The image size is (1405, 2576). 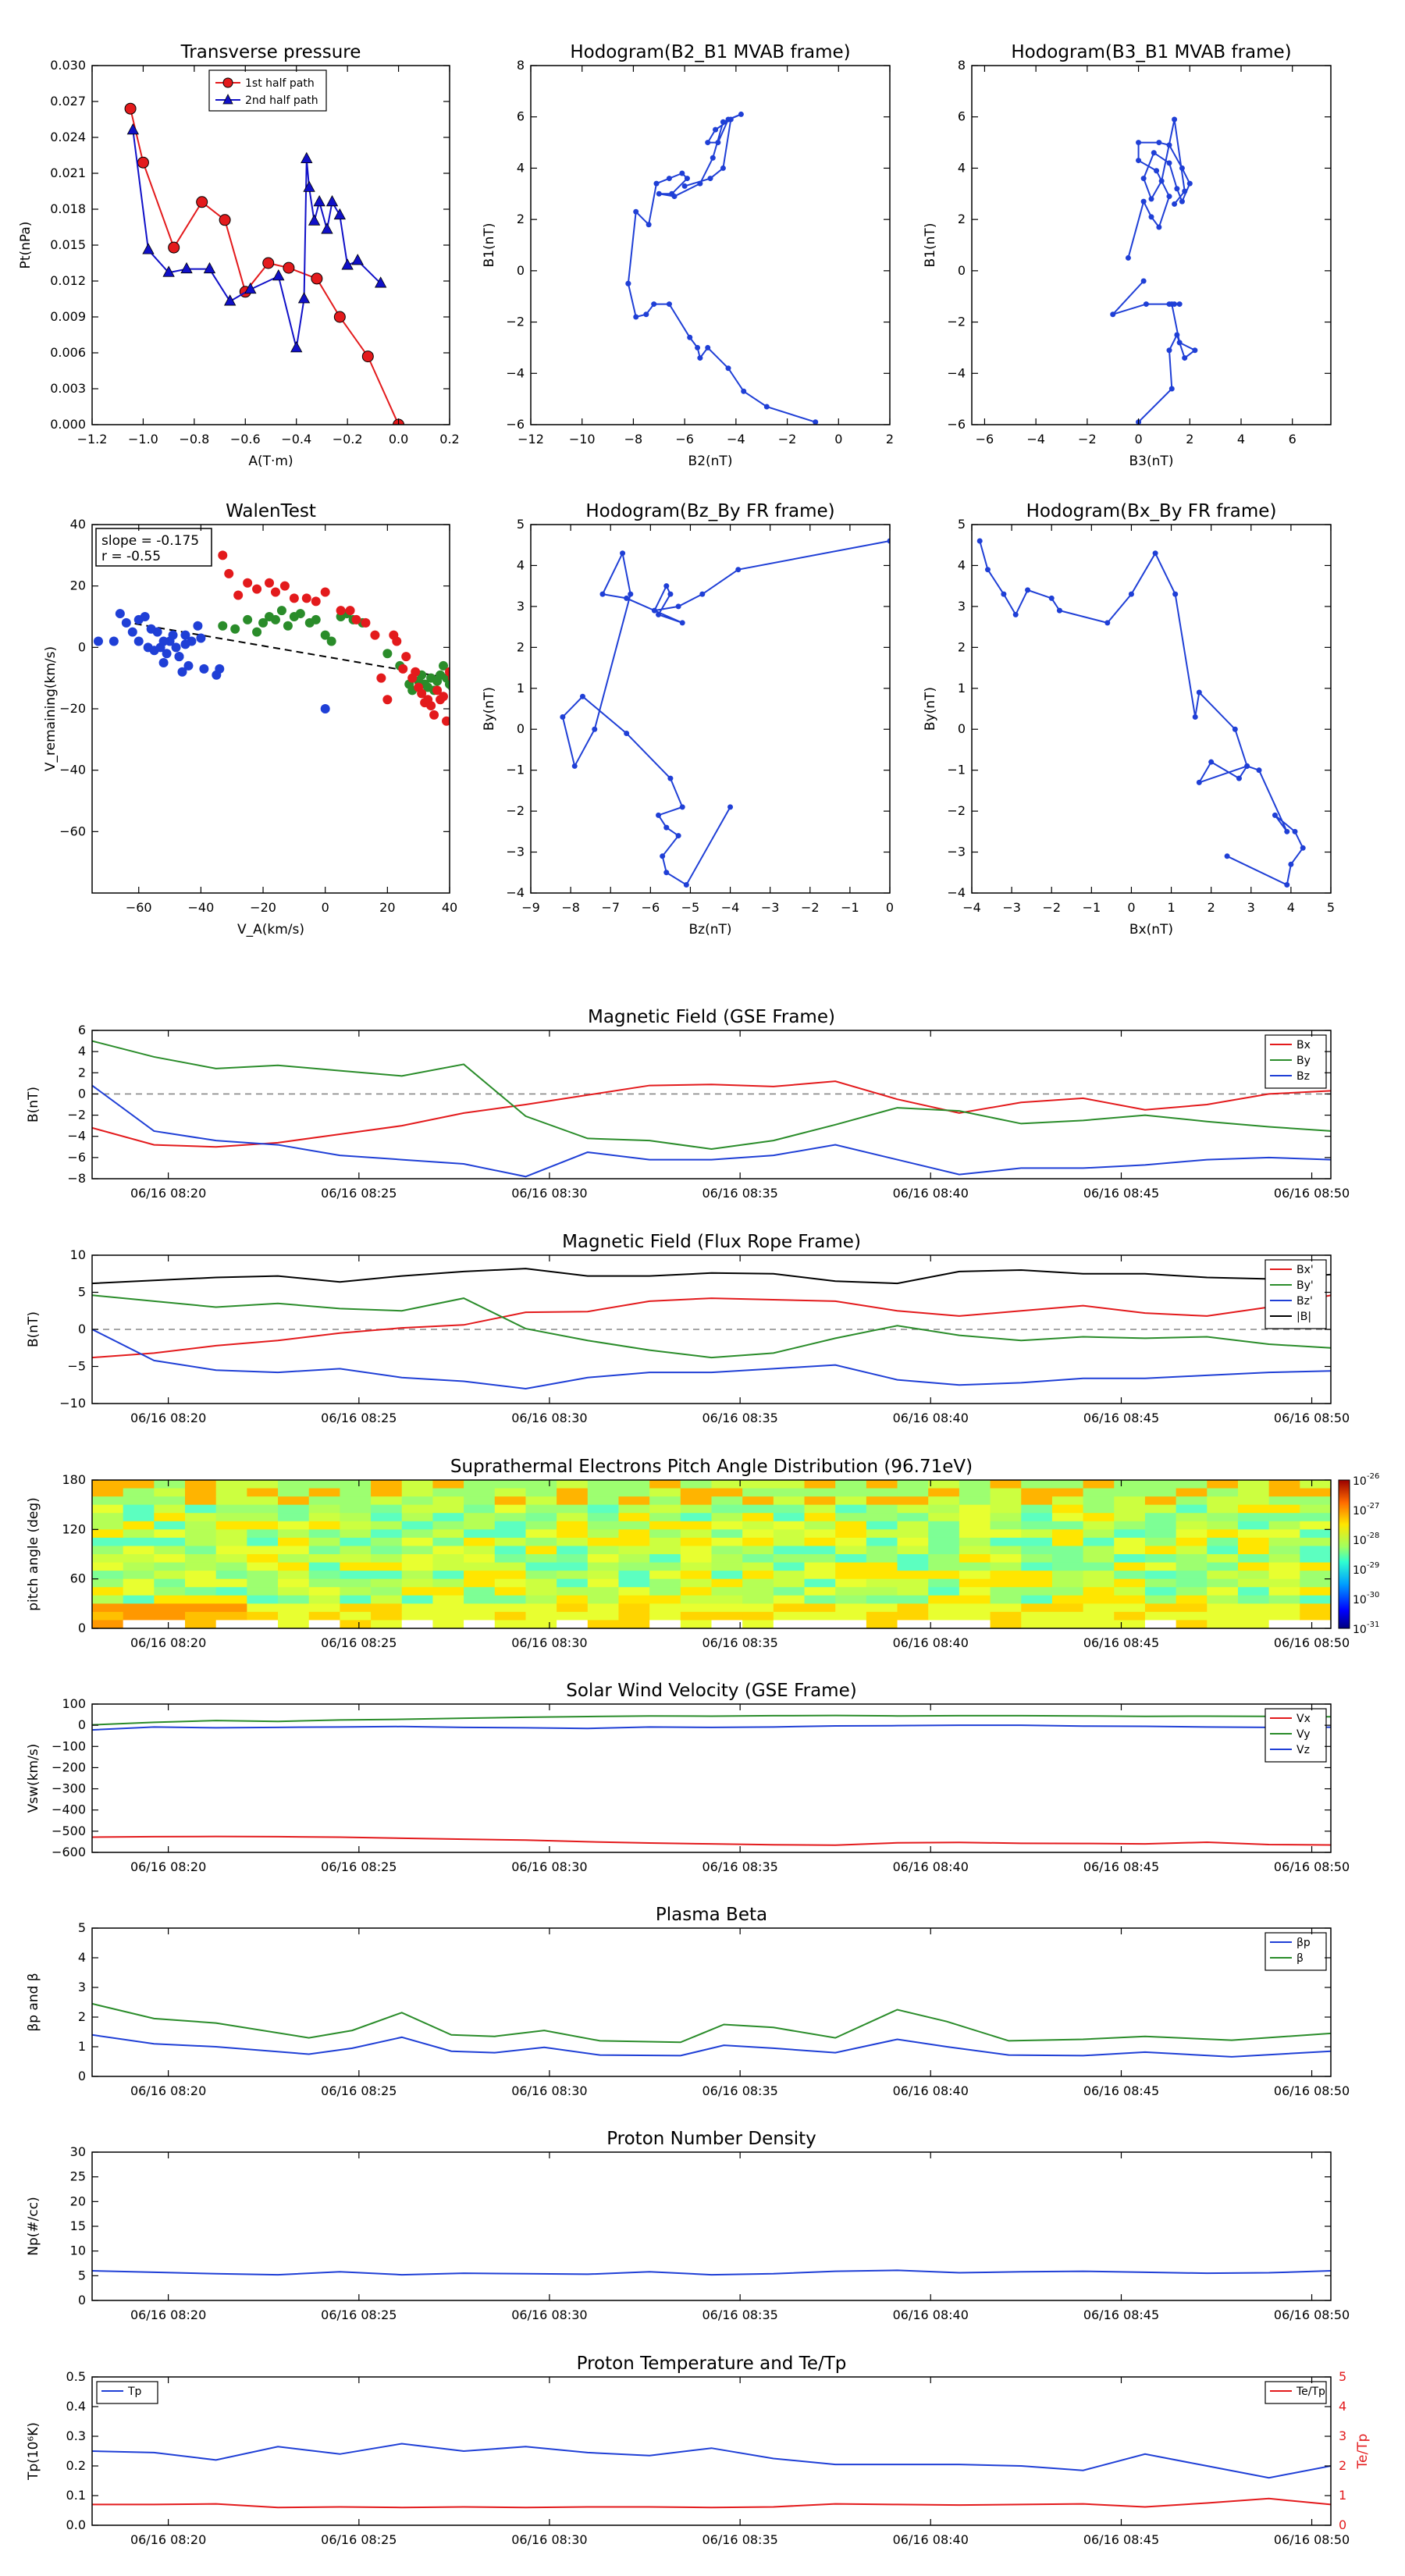 I want to click on y2-tick-label: 0, so click(x=1343, y=2524).